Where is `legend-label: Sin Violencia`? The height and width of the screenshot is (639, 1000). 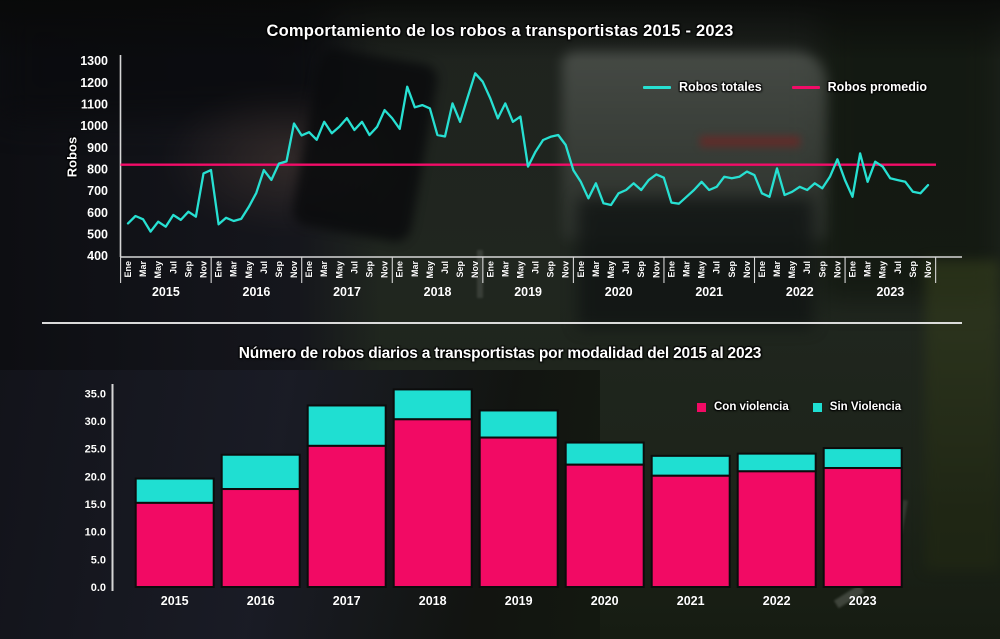 legend-label: Sin Violencia is located at coordinates (865, 407).